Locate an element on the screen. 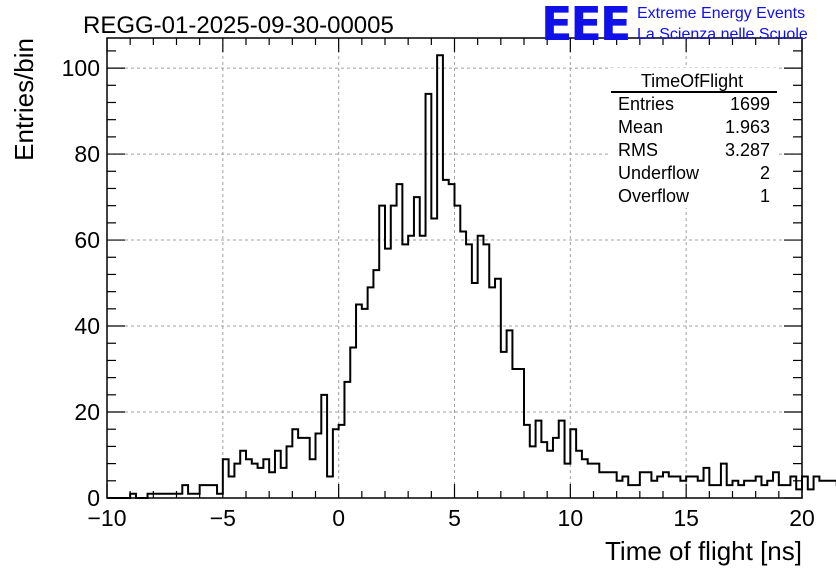  x-tick-labels: −10 −5 0 5 10 15 20 is located at coordinates (450, 518).